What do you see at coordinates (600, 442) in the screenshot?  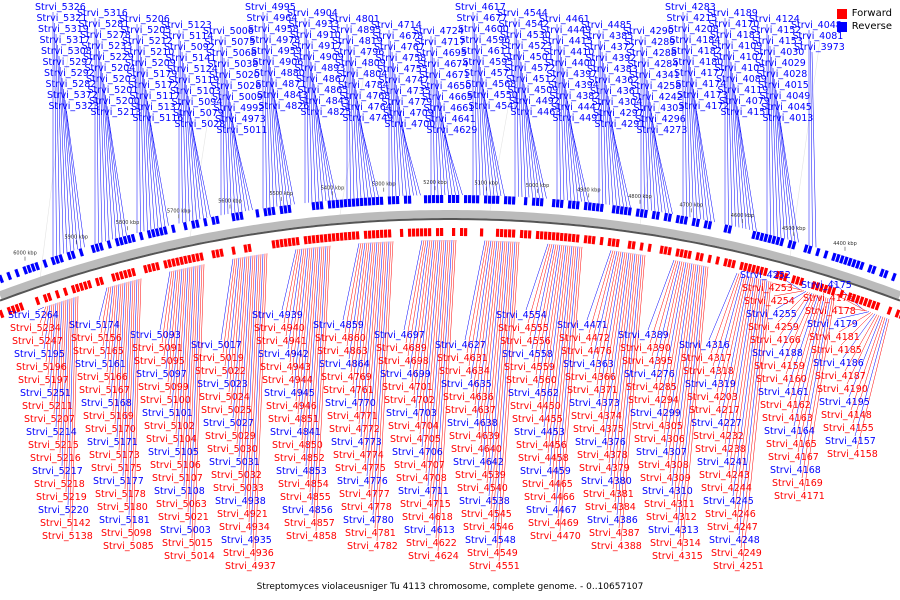 I see `forward-gene-label: Strvi_4376` at bounding box center [600, 442].